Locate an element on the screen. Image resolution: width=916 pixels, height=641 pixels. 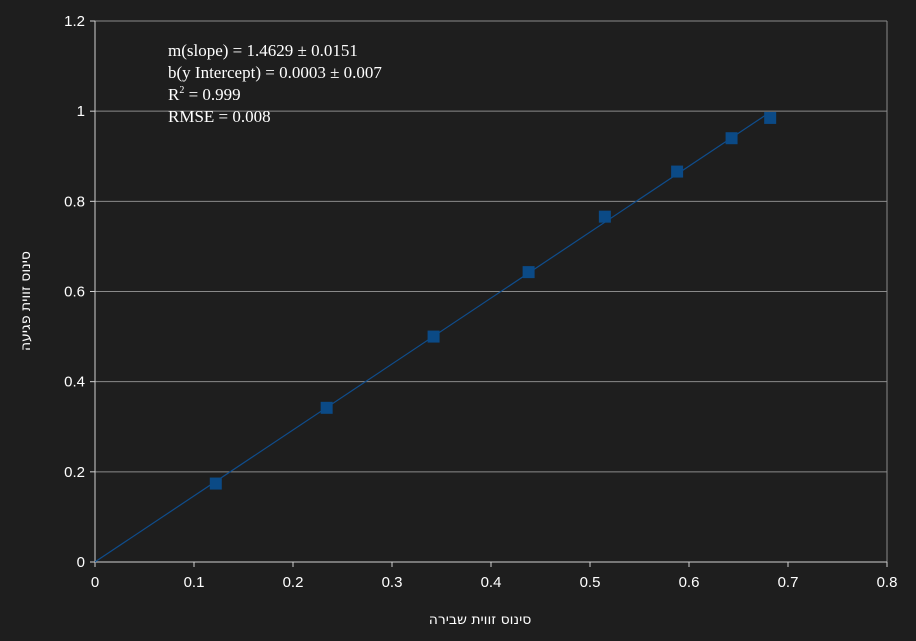
x-axis-label: סינוס זווית שבירה is located at coordinates (480, 620).